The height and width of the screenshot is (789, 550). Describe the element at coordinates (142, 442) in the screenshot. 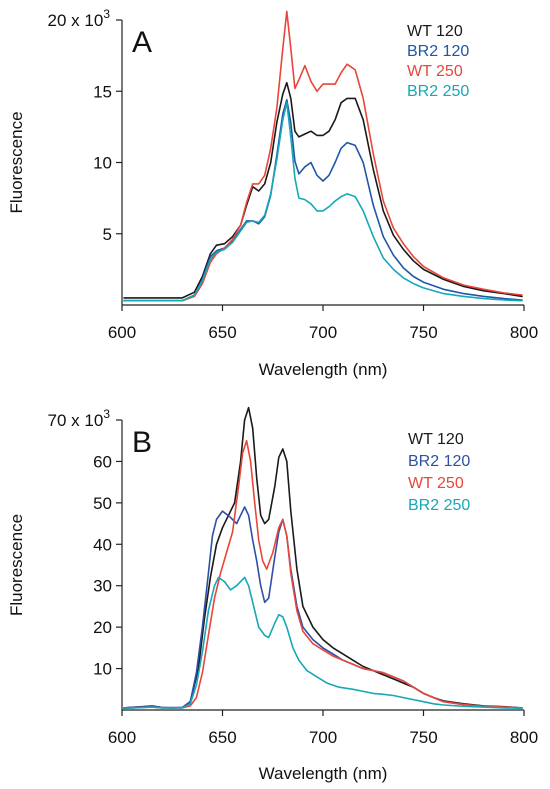

I see `panel-label: B` at that location.